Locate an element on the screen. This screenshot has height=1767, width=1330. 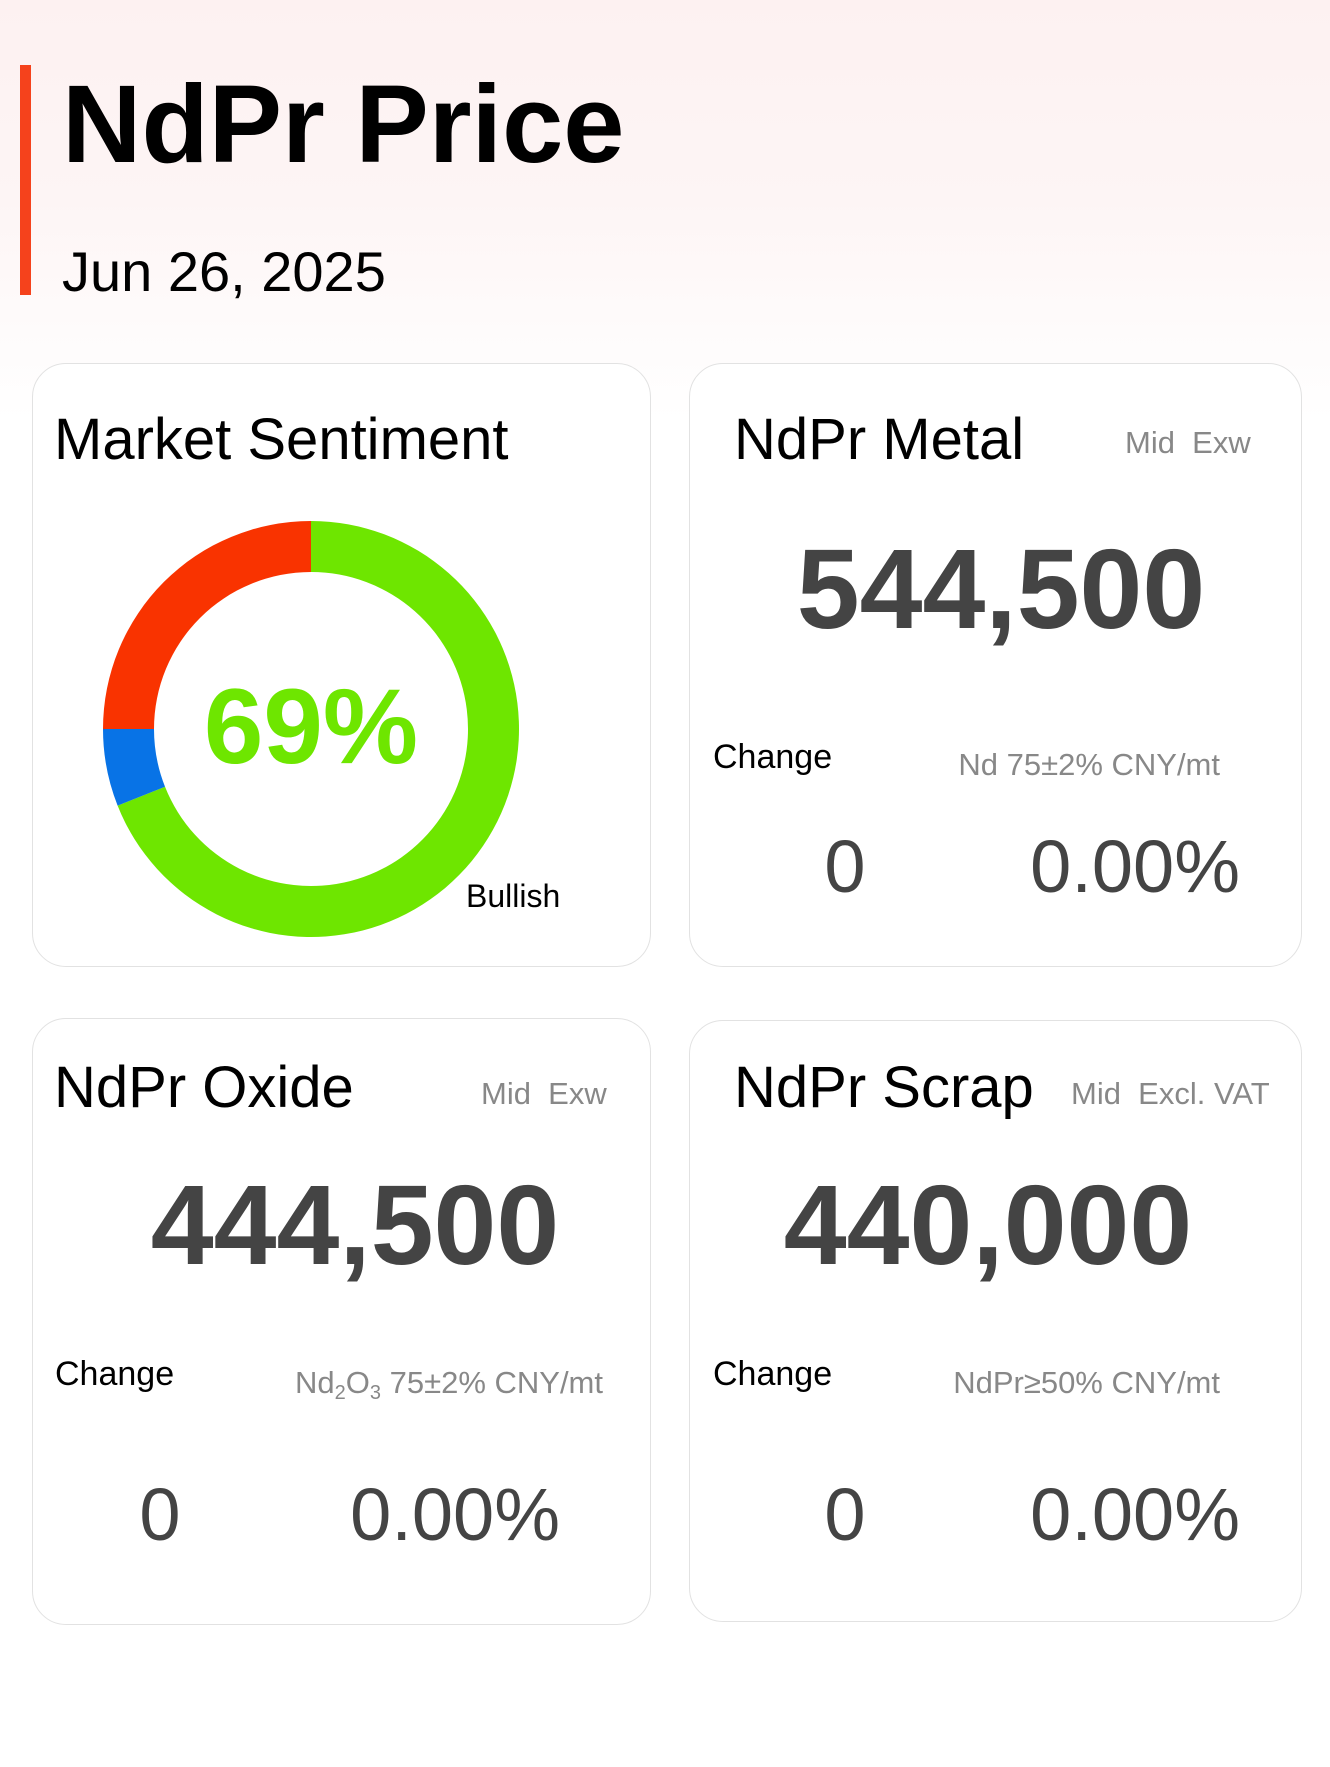
sentiment-title: Market Sentiment is located at coordinates (281, 439).